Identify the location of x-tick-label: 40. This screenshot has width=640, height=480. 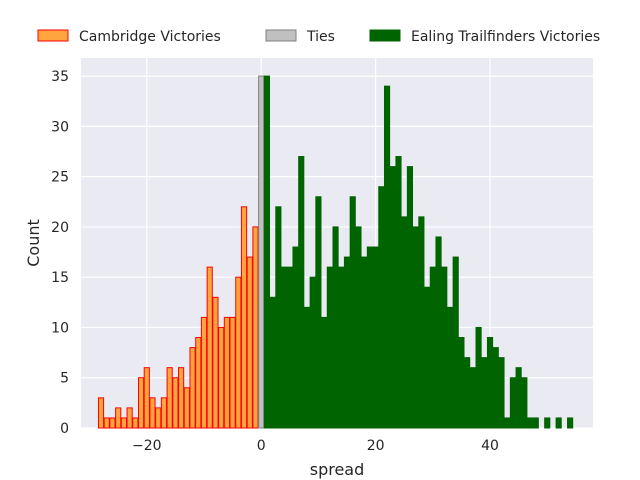
(490, 446).